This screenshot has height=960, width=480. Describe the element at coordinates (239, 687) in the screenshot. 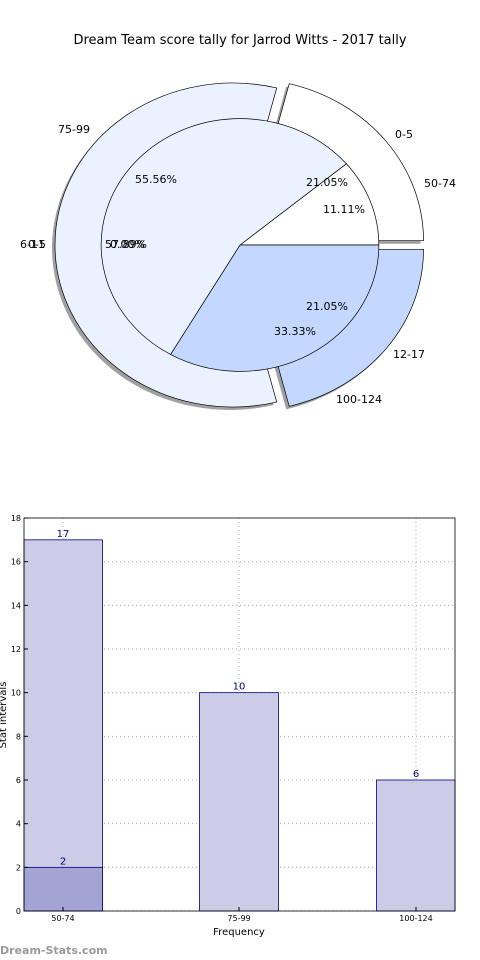

I see `bar-value-label: 10` at that location.